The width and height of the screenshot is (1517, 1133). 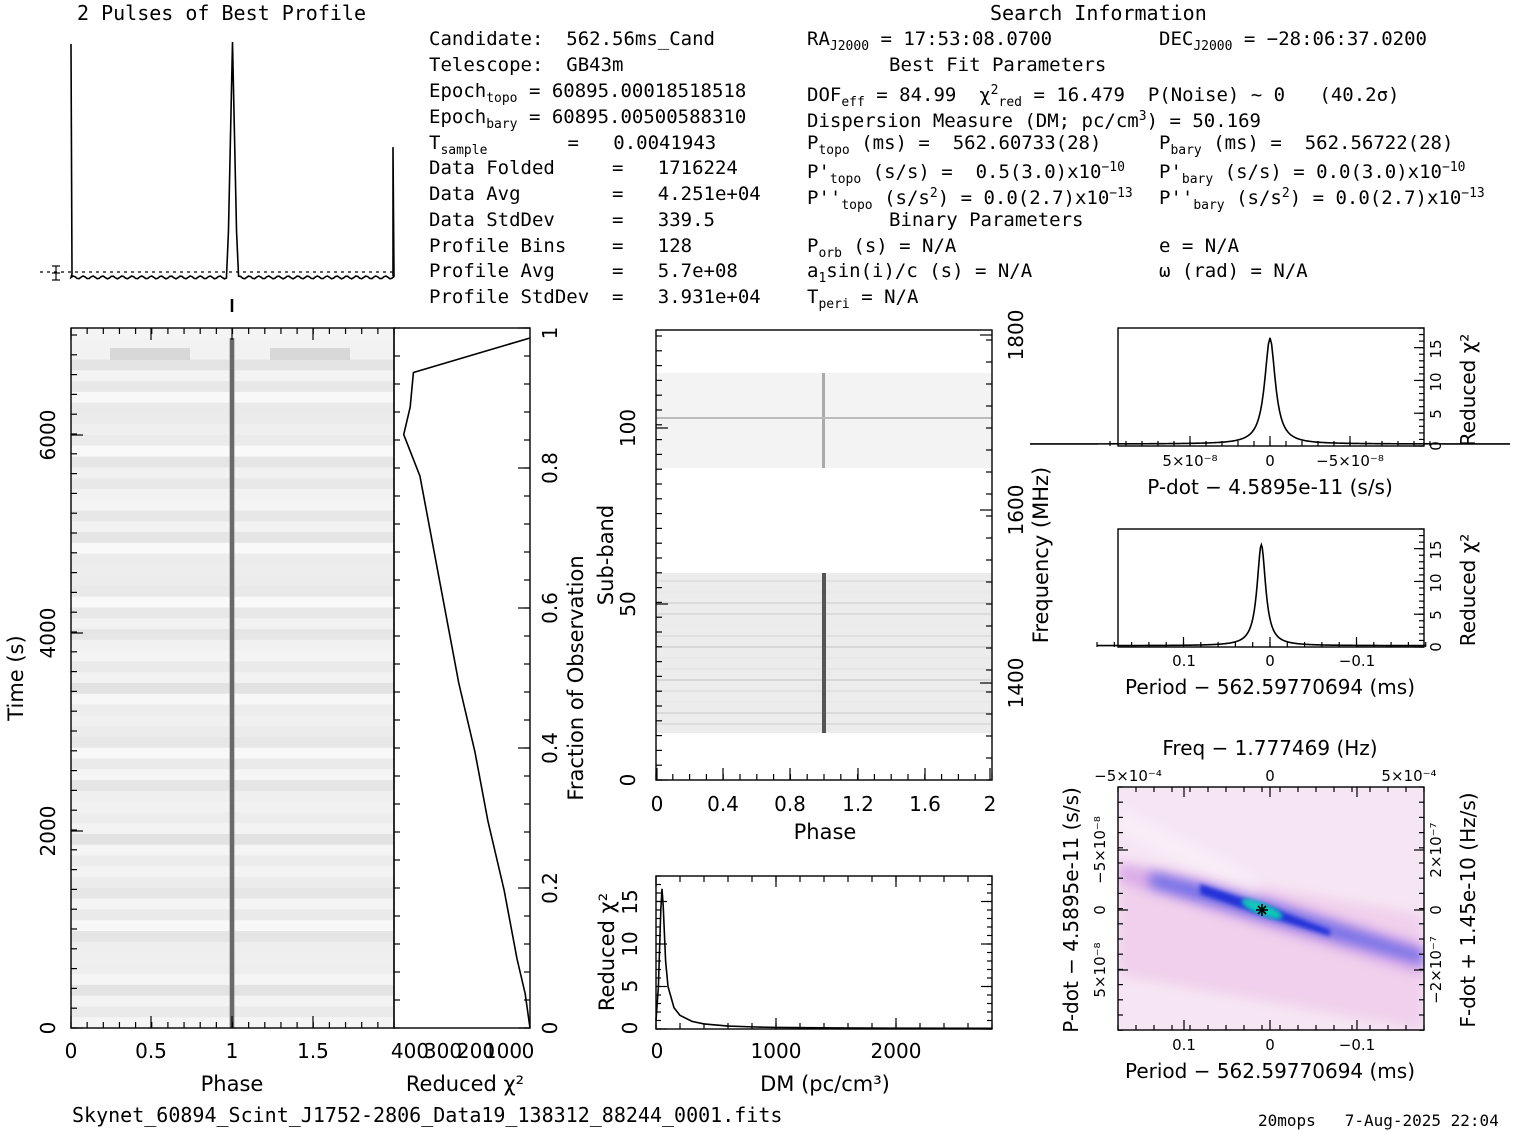 What do you see at coordinates (561, 246) in the screenshot?
I see `profile-bins: Profile Bins = 128` at bounding box center [561, 246].